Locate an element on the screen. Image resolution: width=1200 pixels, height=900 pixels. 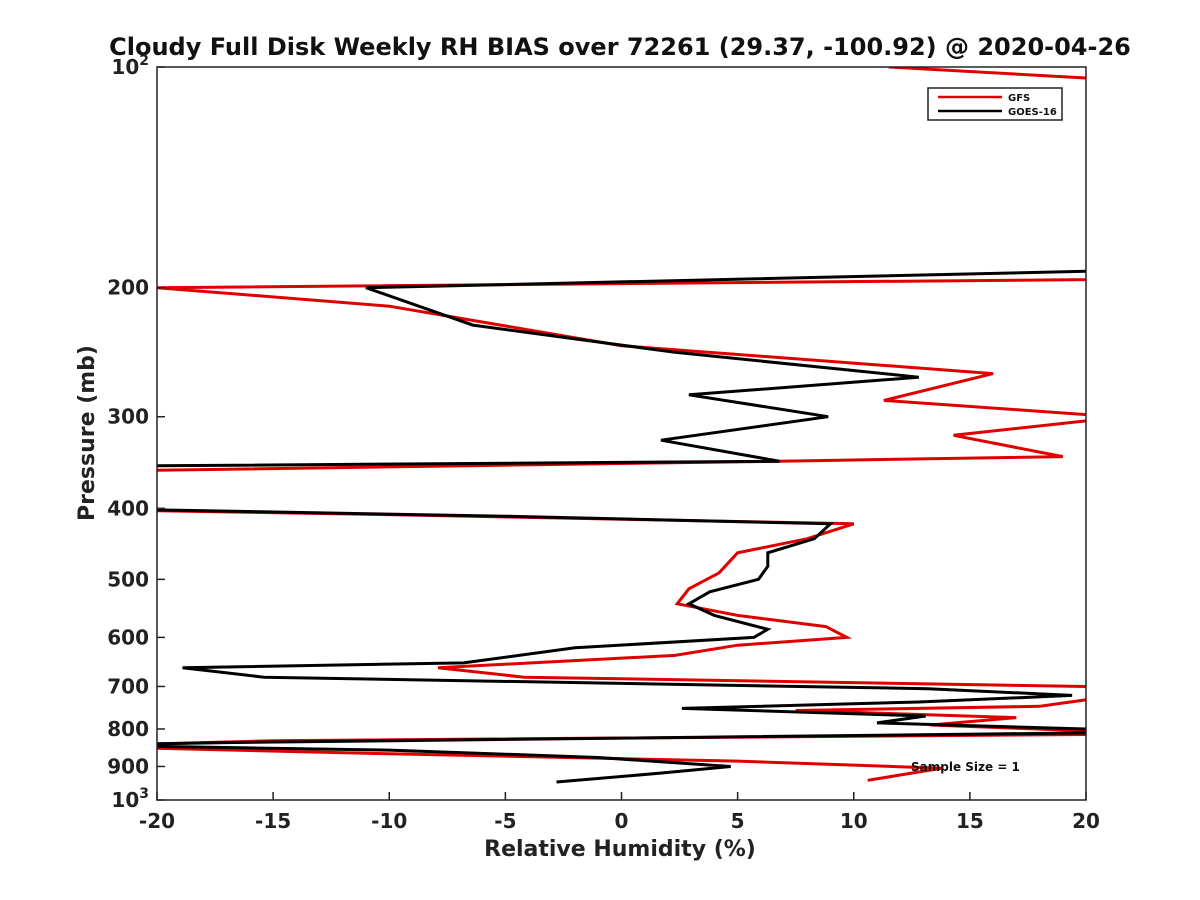
x-tick-label: -5 is located at coordinates (505, 821).